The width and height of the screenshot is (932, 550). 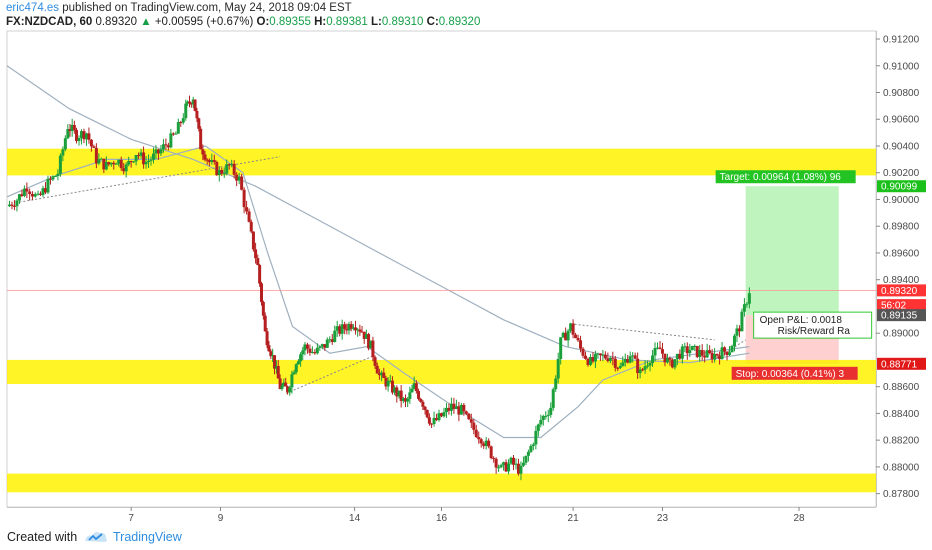 What do you see at coordinates (147, 537) in the screenshot?
I see `tradingview-brand: TradingView` at bounding box center [147, 537].